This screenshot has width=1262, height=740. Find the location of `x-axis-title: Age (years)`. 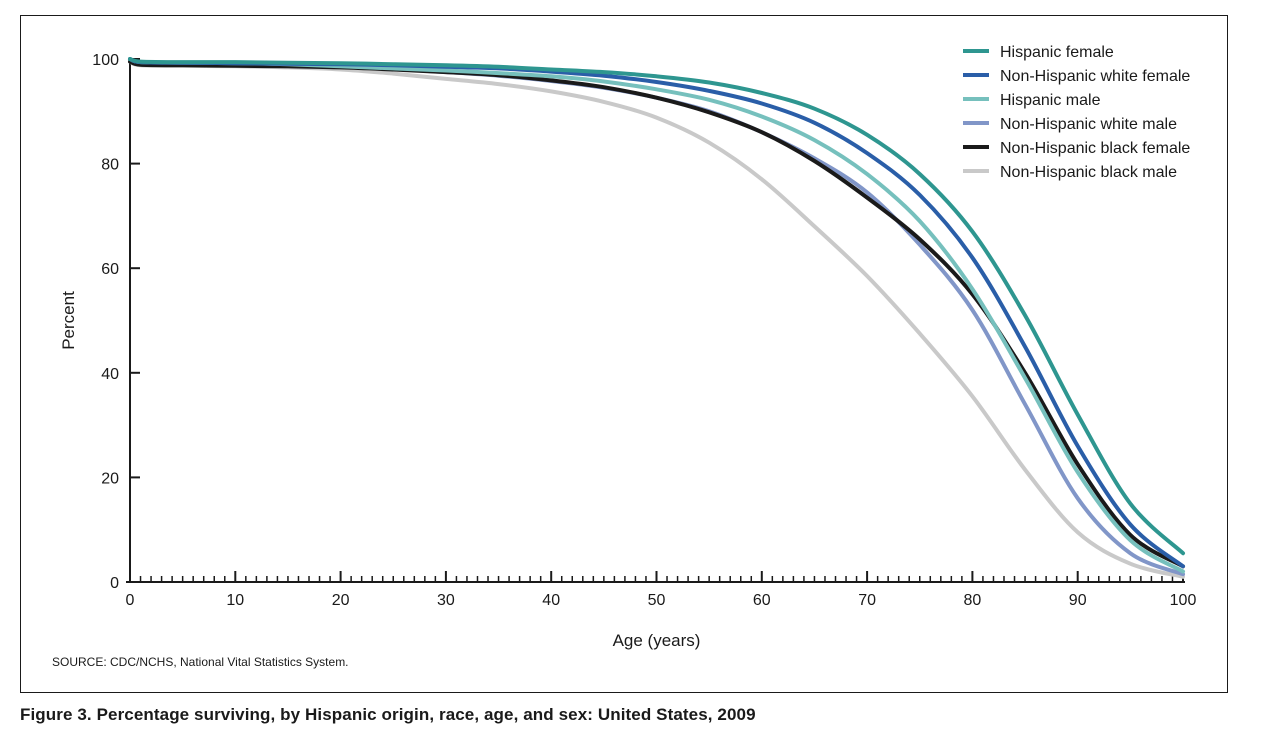

x-axis-title: Age (years) is located at coordinates (657, 640).